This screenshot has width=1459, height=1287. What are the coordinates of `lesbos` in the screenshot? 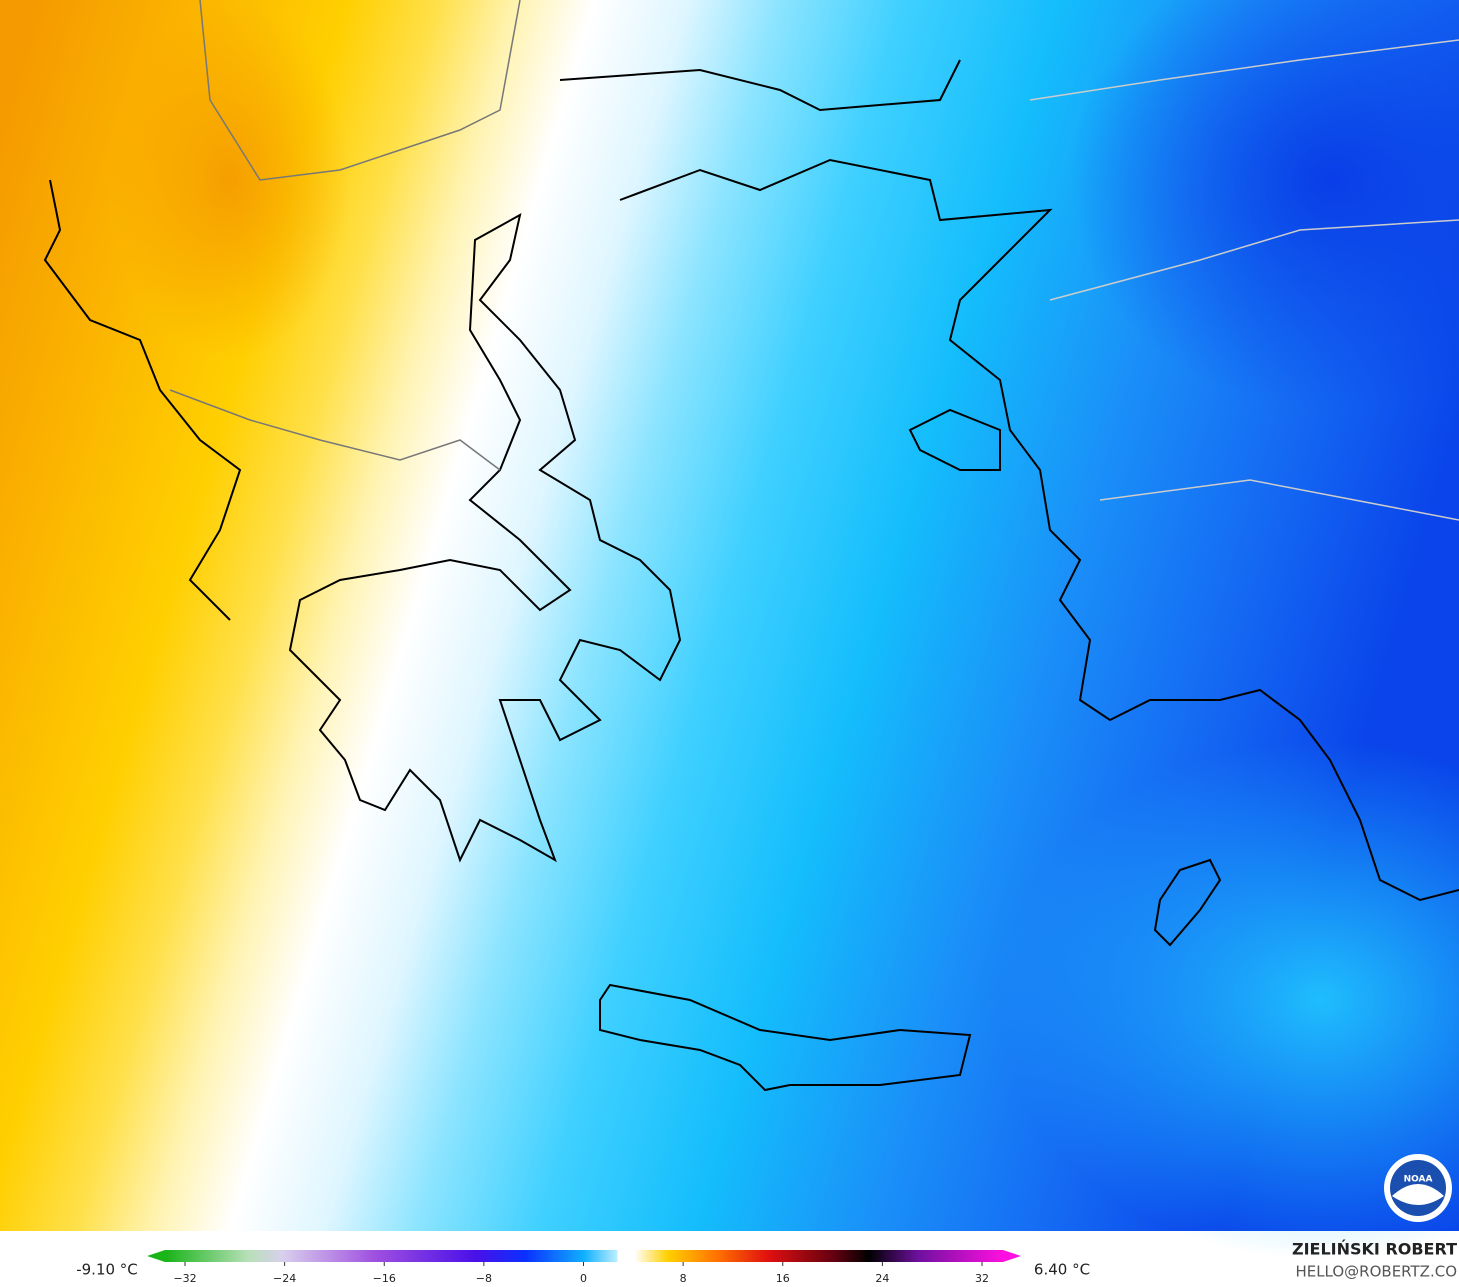 It's located at (954, 439).